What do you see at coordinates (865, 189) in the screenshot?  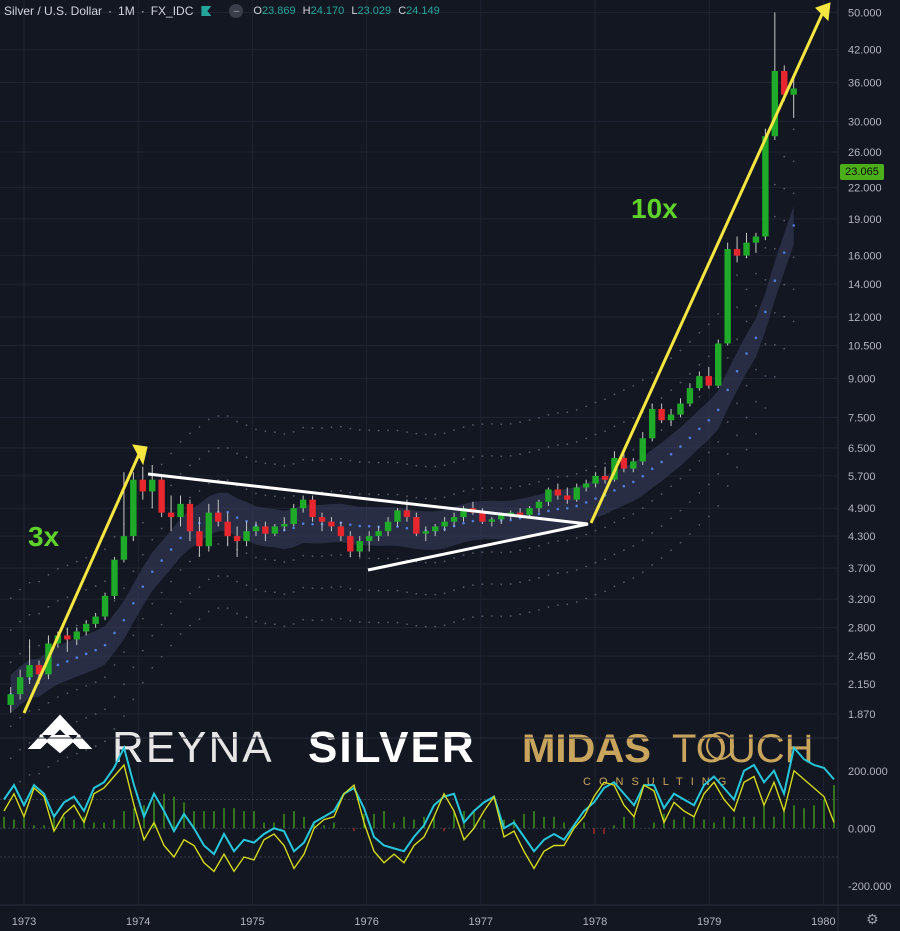 I see `y-tick-label: 22.000` at bounding box center [865, 189].